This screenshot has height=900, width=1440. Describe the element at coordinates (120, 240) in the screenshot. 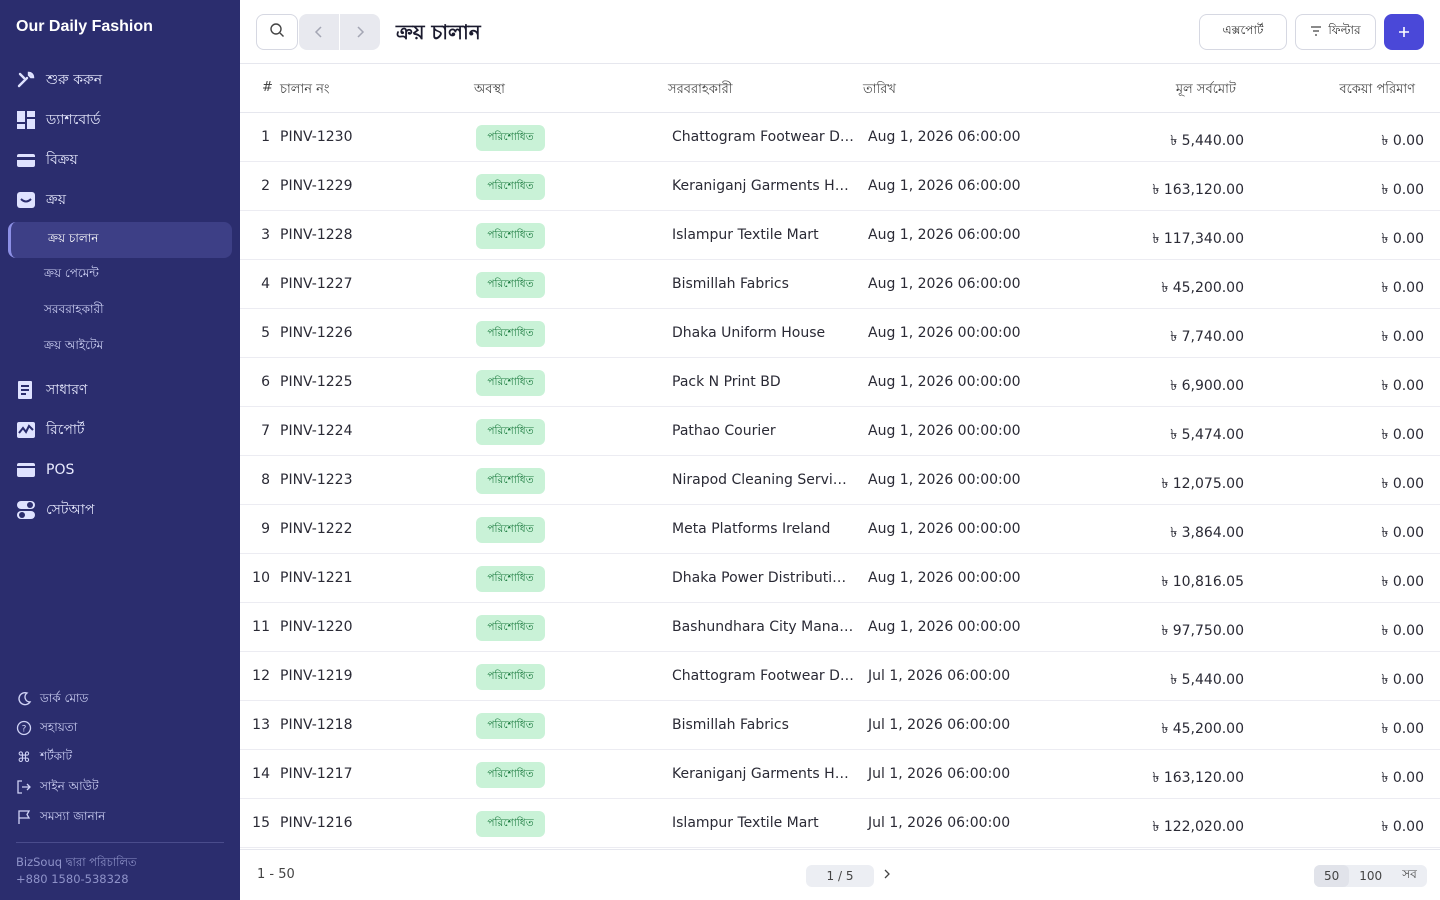

I see `sub-item-purchase-invoice: ক্রয় চালান` at that location.